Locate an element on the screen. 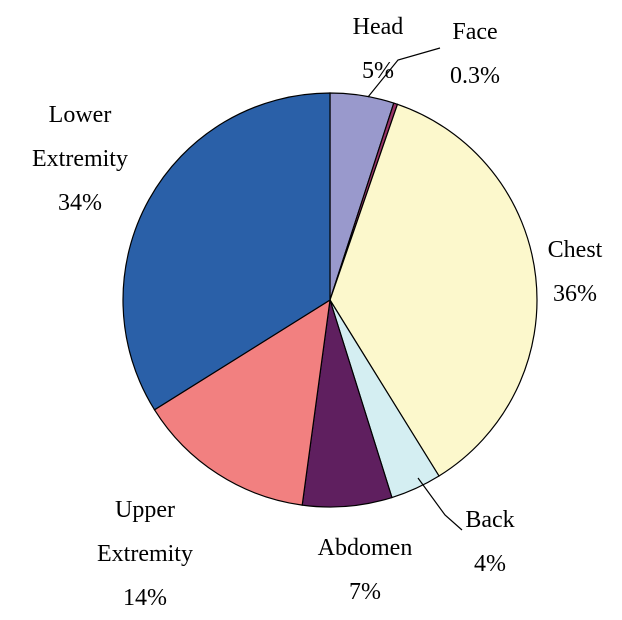 This screenshot has height=620, width=622. category-label: Head is located at coordinates (378, 27).